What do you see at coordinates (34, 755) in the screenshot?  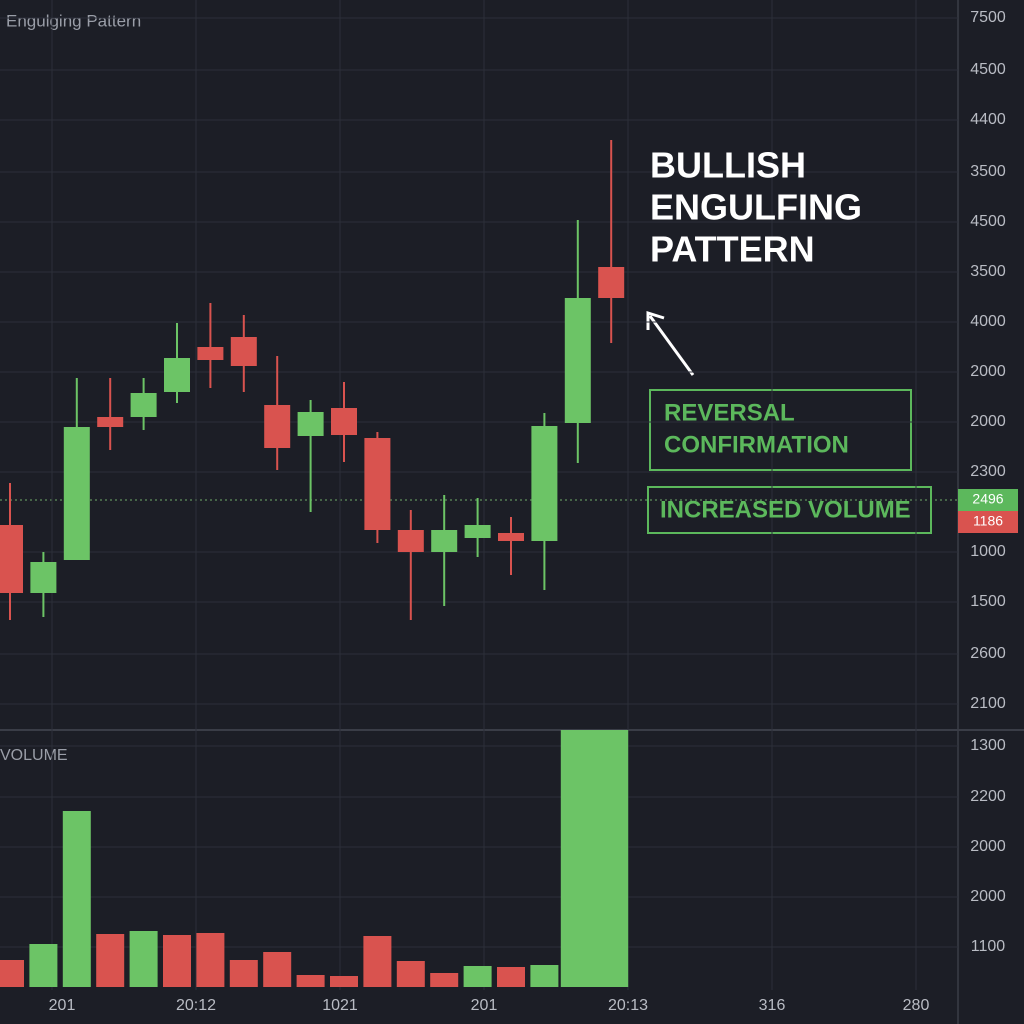 I see `volume-label: VOLUME` at bounding box center [34, 755].